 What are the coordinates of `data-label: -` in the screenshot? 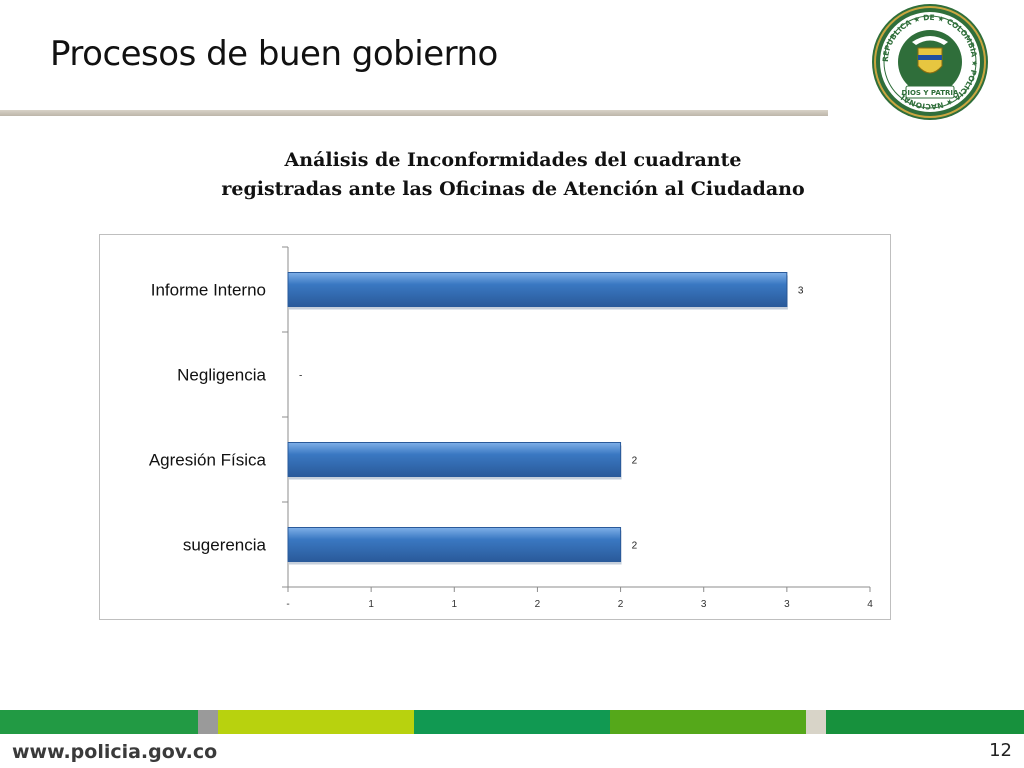 It's located at (300, 376).